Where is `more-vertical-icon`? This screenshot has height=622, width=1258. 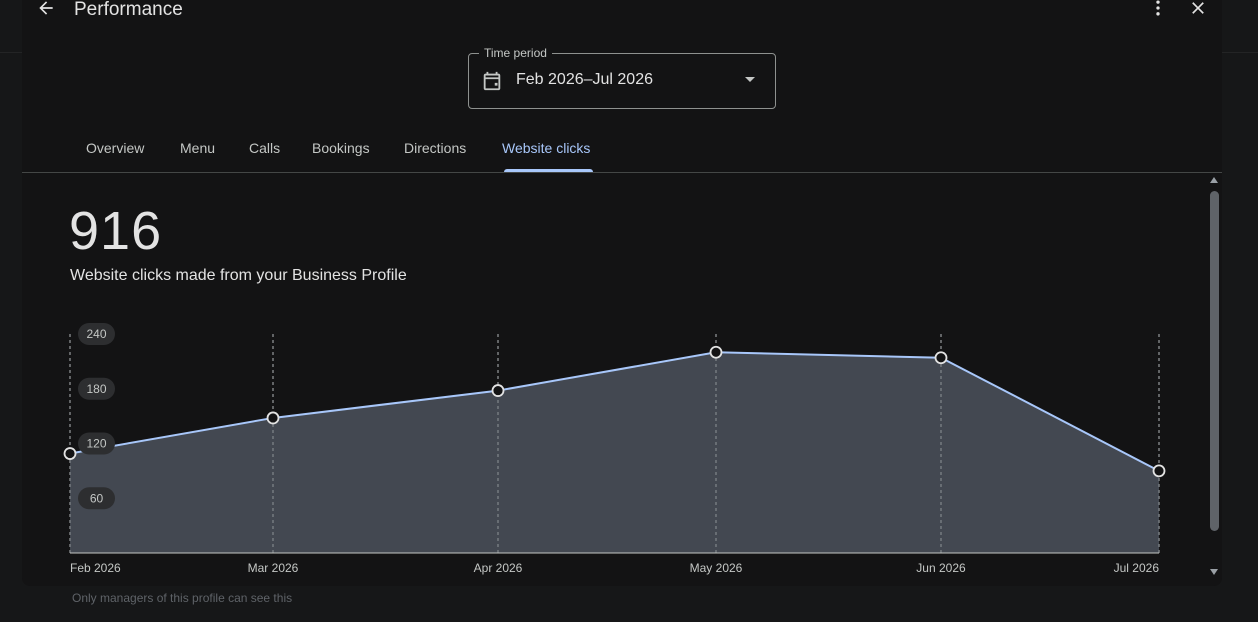
more-vertical-icon is located at coordinates (1158, 8).